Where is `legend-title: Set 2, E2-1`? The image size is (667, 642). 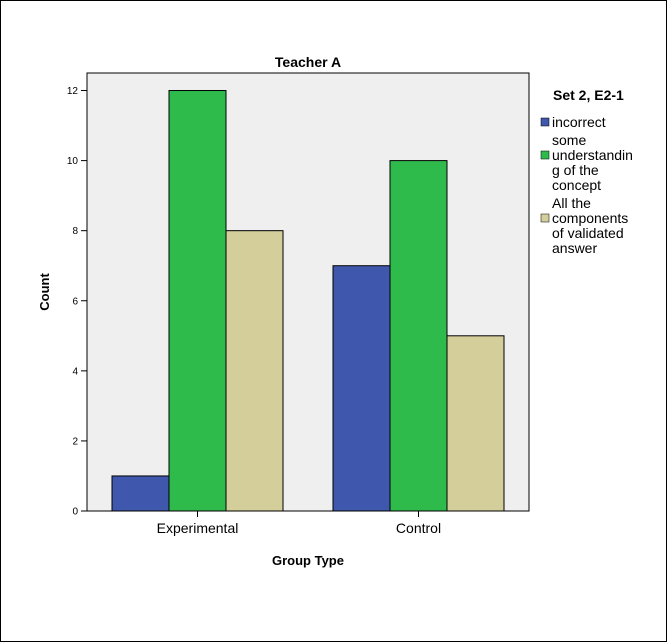
legend-title: Set 2, E2-1 is located at coordinates (588, 95).